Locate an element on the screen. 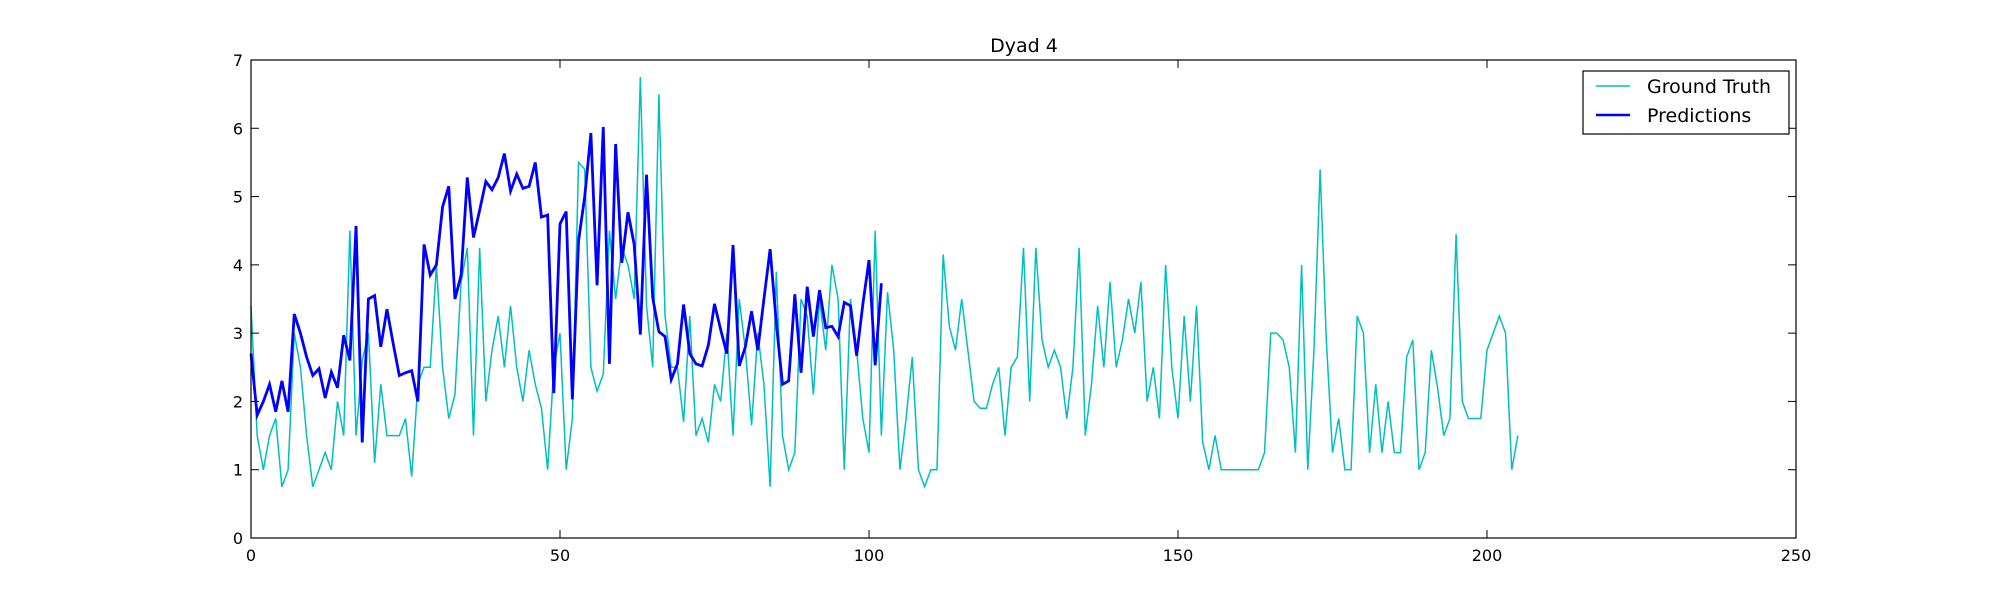 The width and height of the screenshot is (2000, 600). y-tick-label: 4 is located at coordinates (238, 265).